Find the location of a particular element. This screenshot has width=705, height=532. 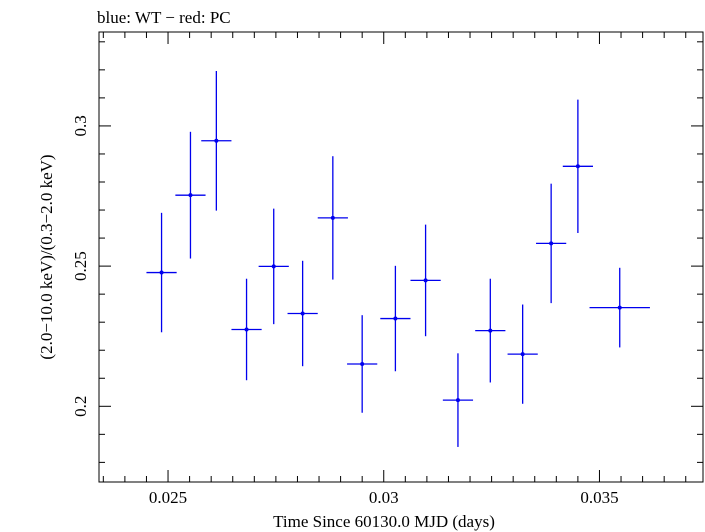

x-axis-label: Time Since 60130.0 MJD (days) is located at coordinates (384, 521).